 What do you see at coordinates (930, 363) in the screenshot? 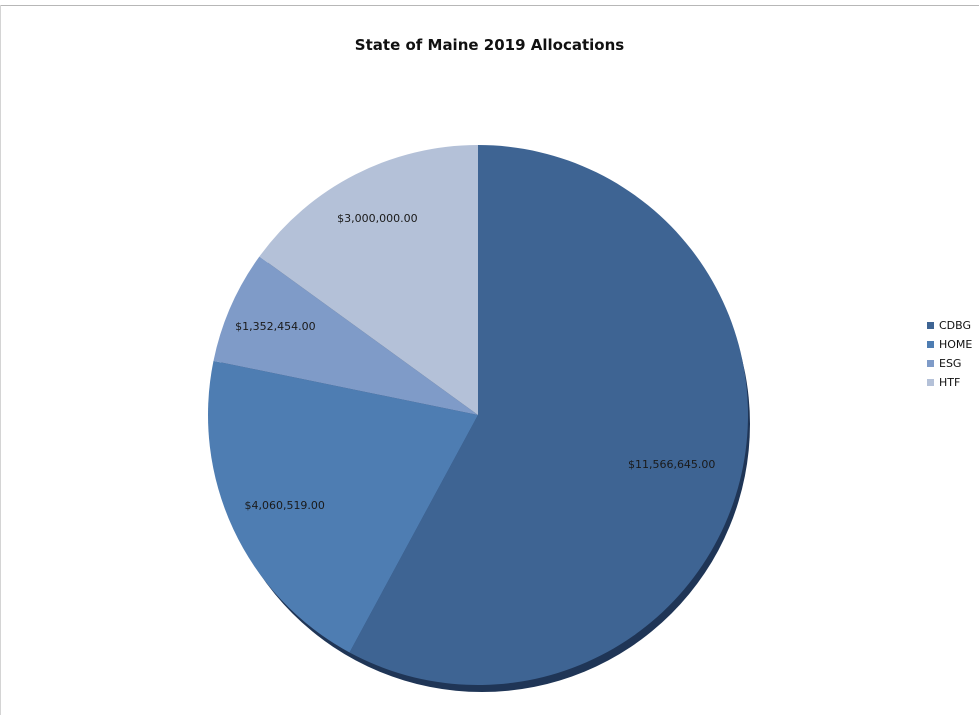
I see `legend-swatch-esg` at bounding box center [930, 363].